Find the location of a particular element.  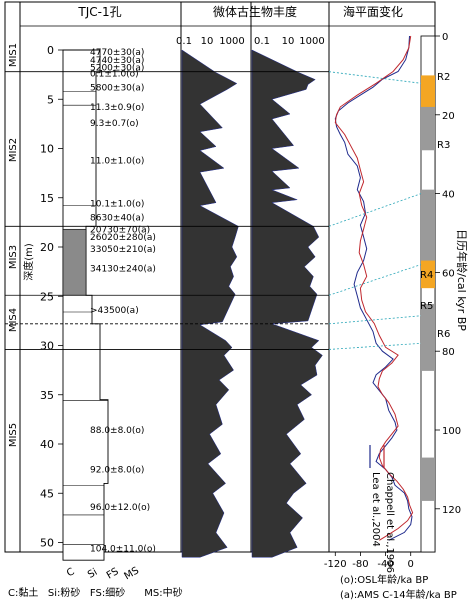

osl-age-note: (o):OSL年龄/ka BP is located at coordinates (384, 579).